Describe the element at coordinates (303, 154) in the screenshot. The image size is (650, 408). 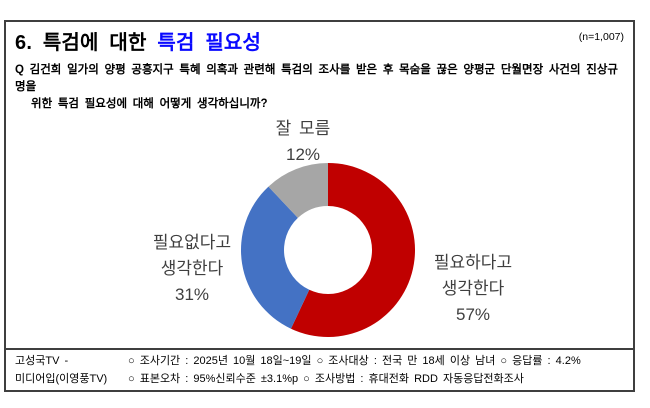
I see `slice-label-line: 12%` at that location.